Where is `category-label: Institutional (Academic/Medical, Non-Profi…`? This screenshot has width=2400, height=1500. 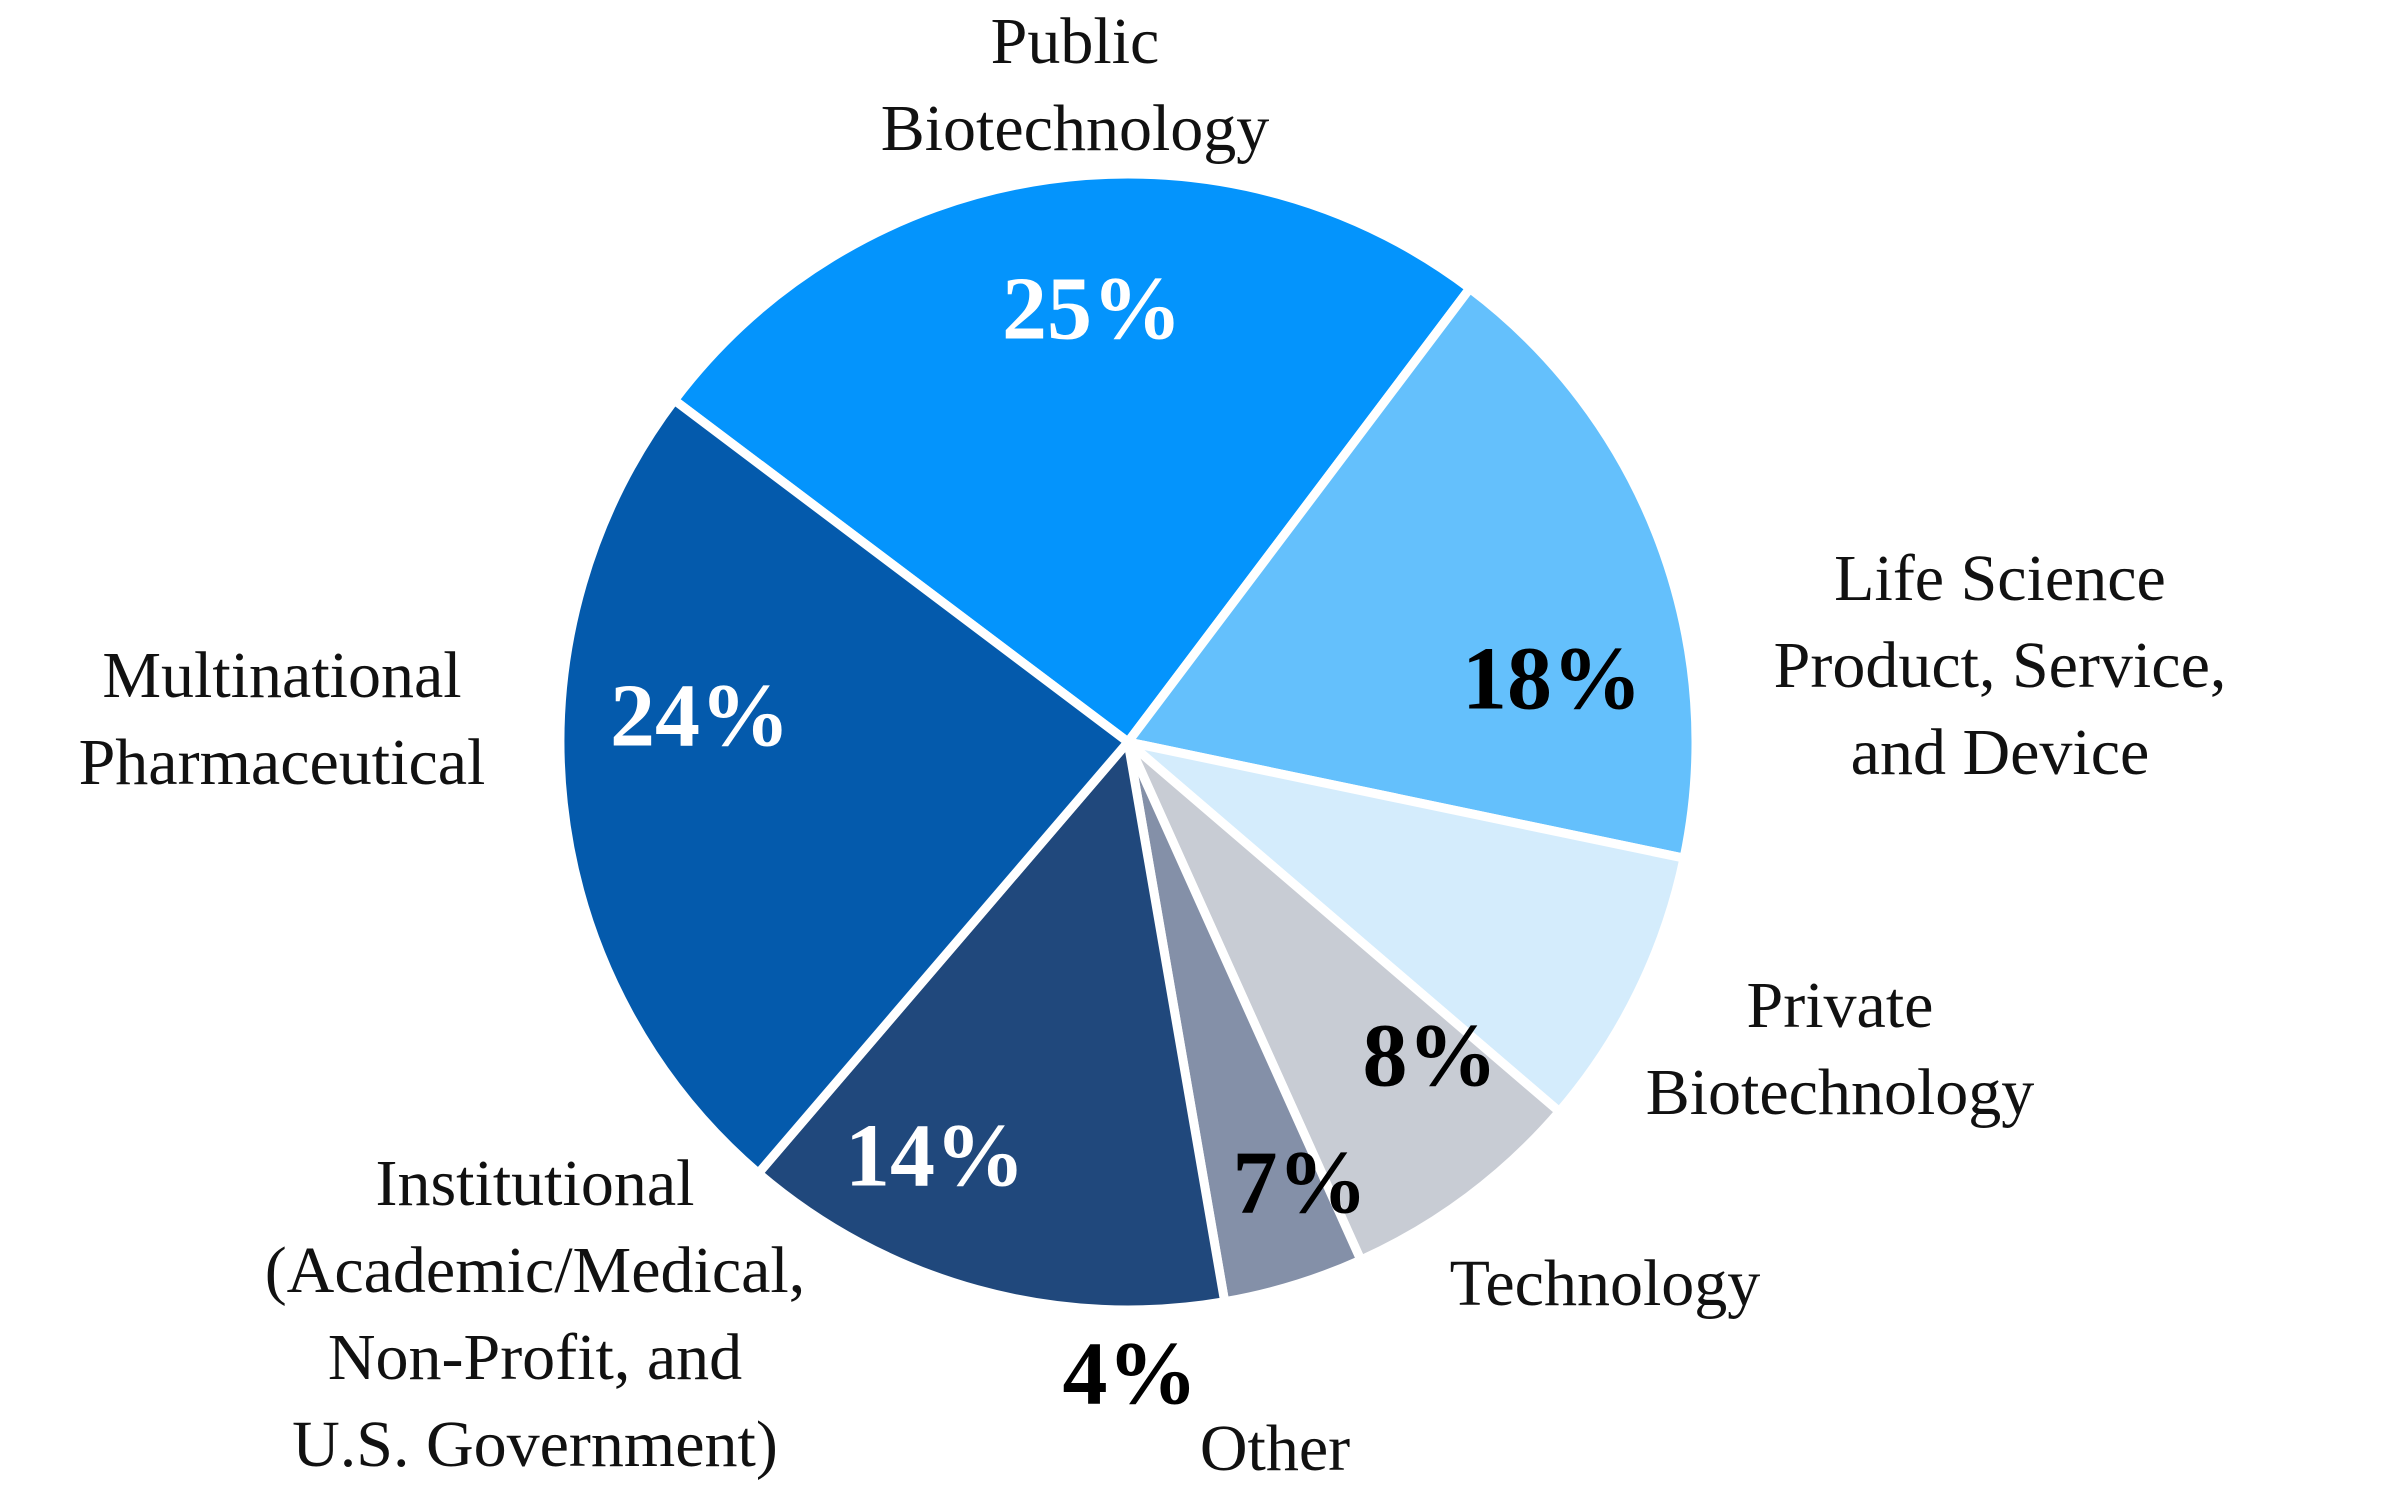 category-label: Institutional (Academic/Medical, Non-Profi… is located at coordinates (535, 1314).